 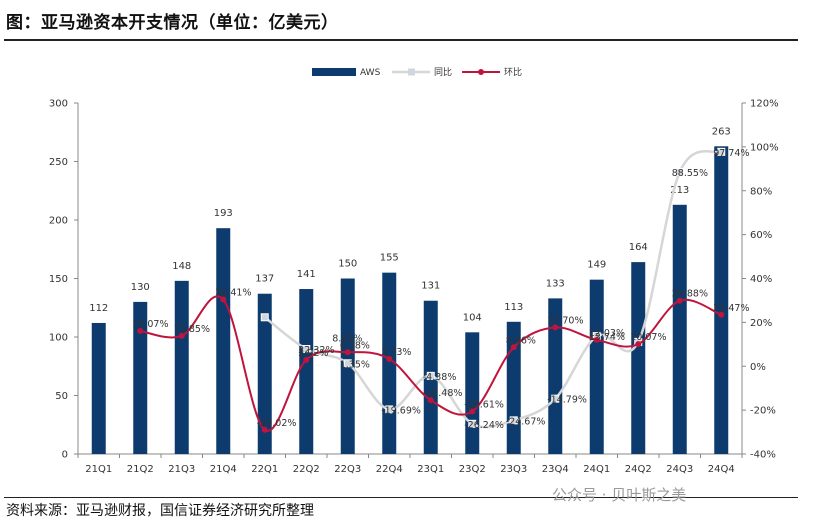 I want to click on qoq-value-label: 29.88%, so click(x=690, y=294).